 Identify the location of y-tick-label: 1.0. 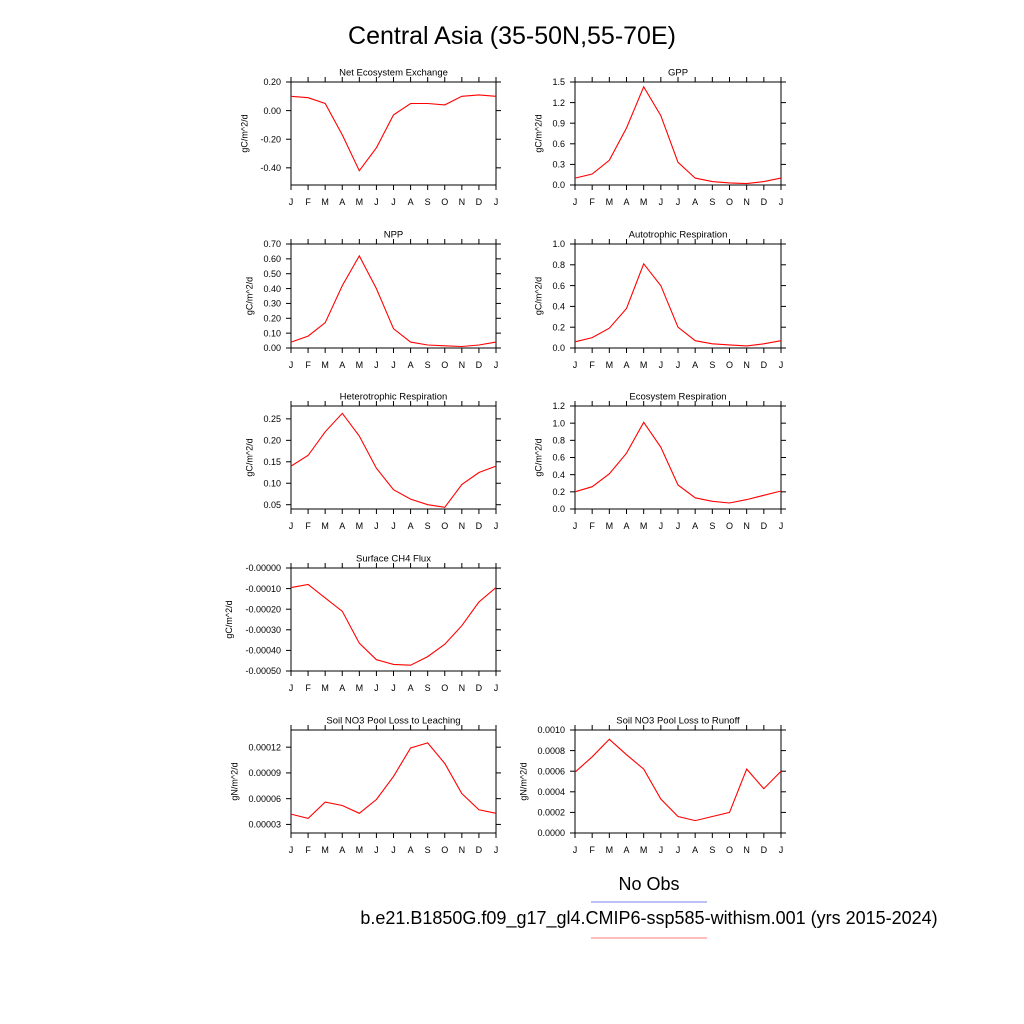
(558, 244).